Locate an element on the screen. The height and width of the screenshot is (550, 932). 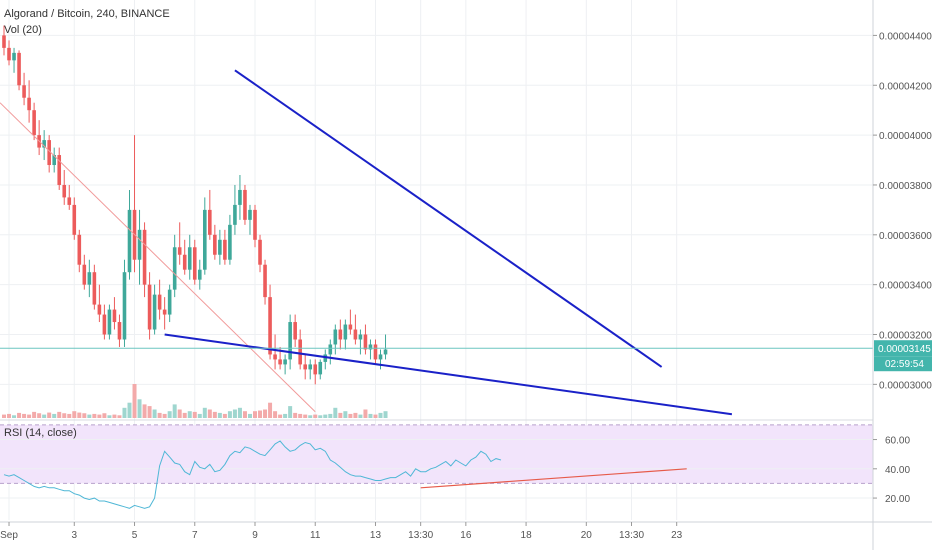
rsi-line is located at coordinates (252, 474).